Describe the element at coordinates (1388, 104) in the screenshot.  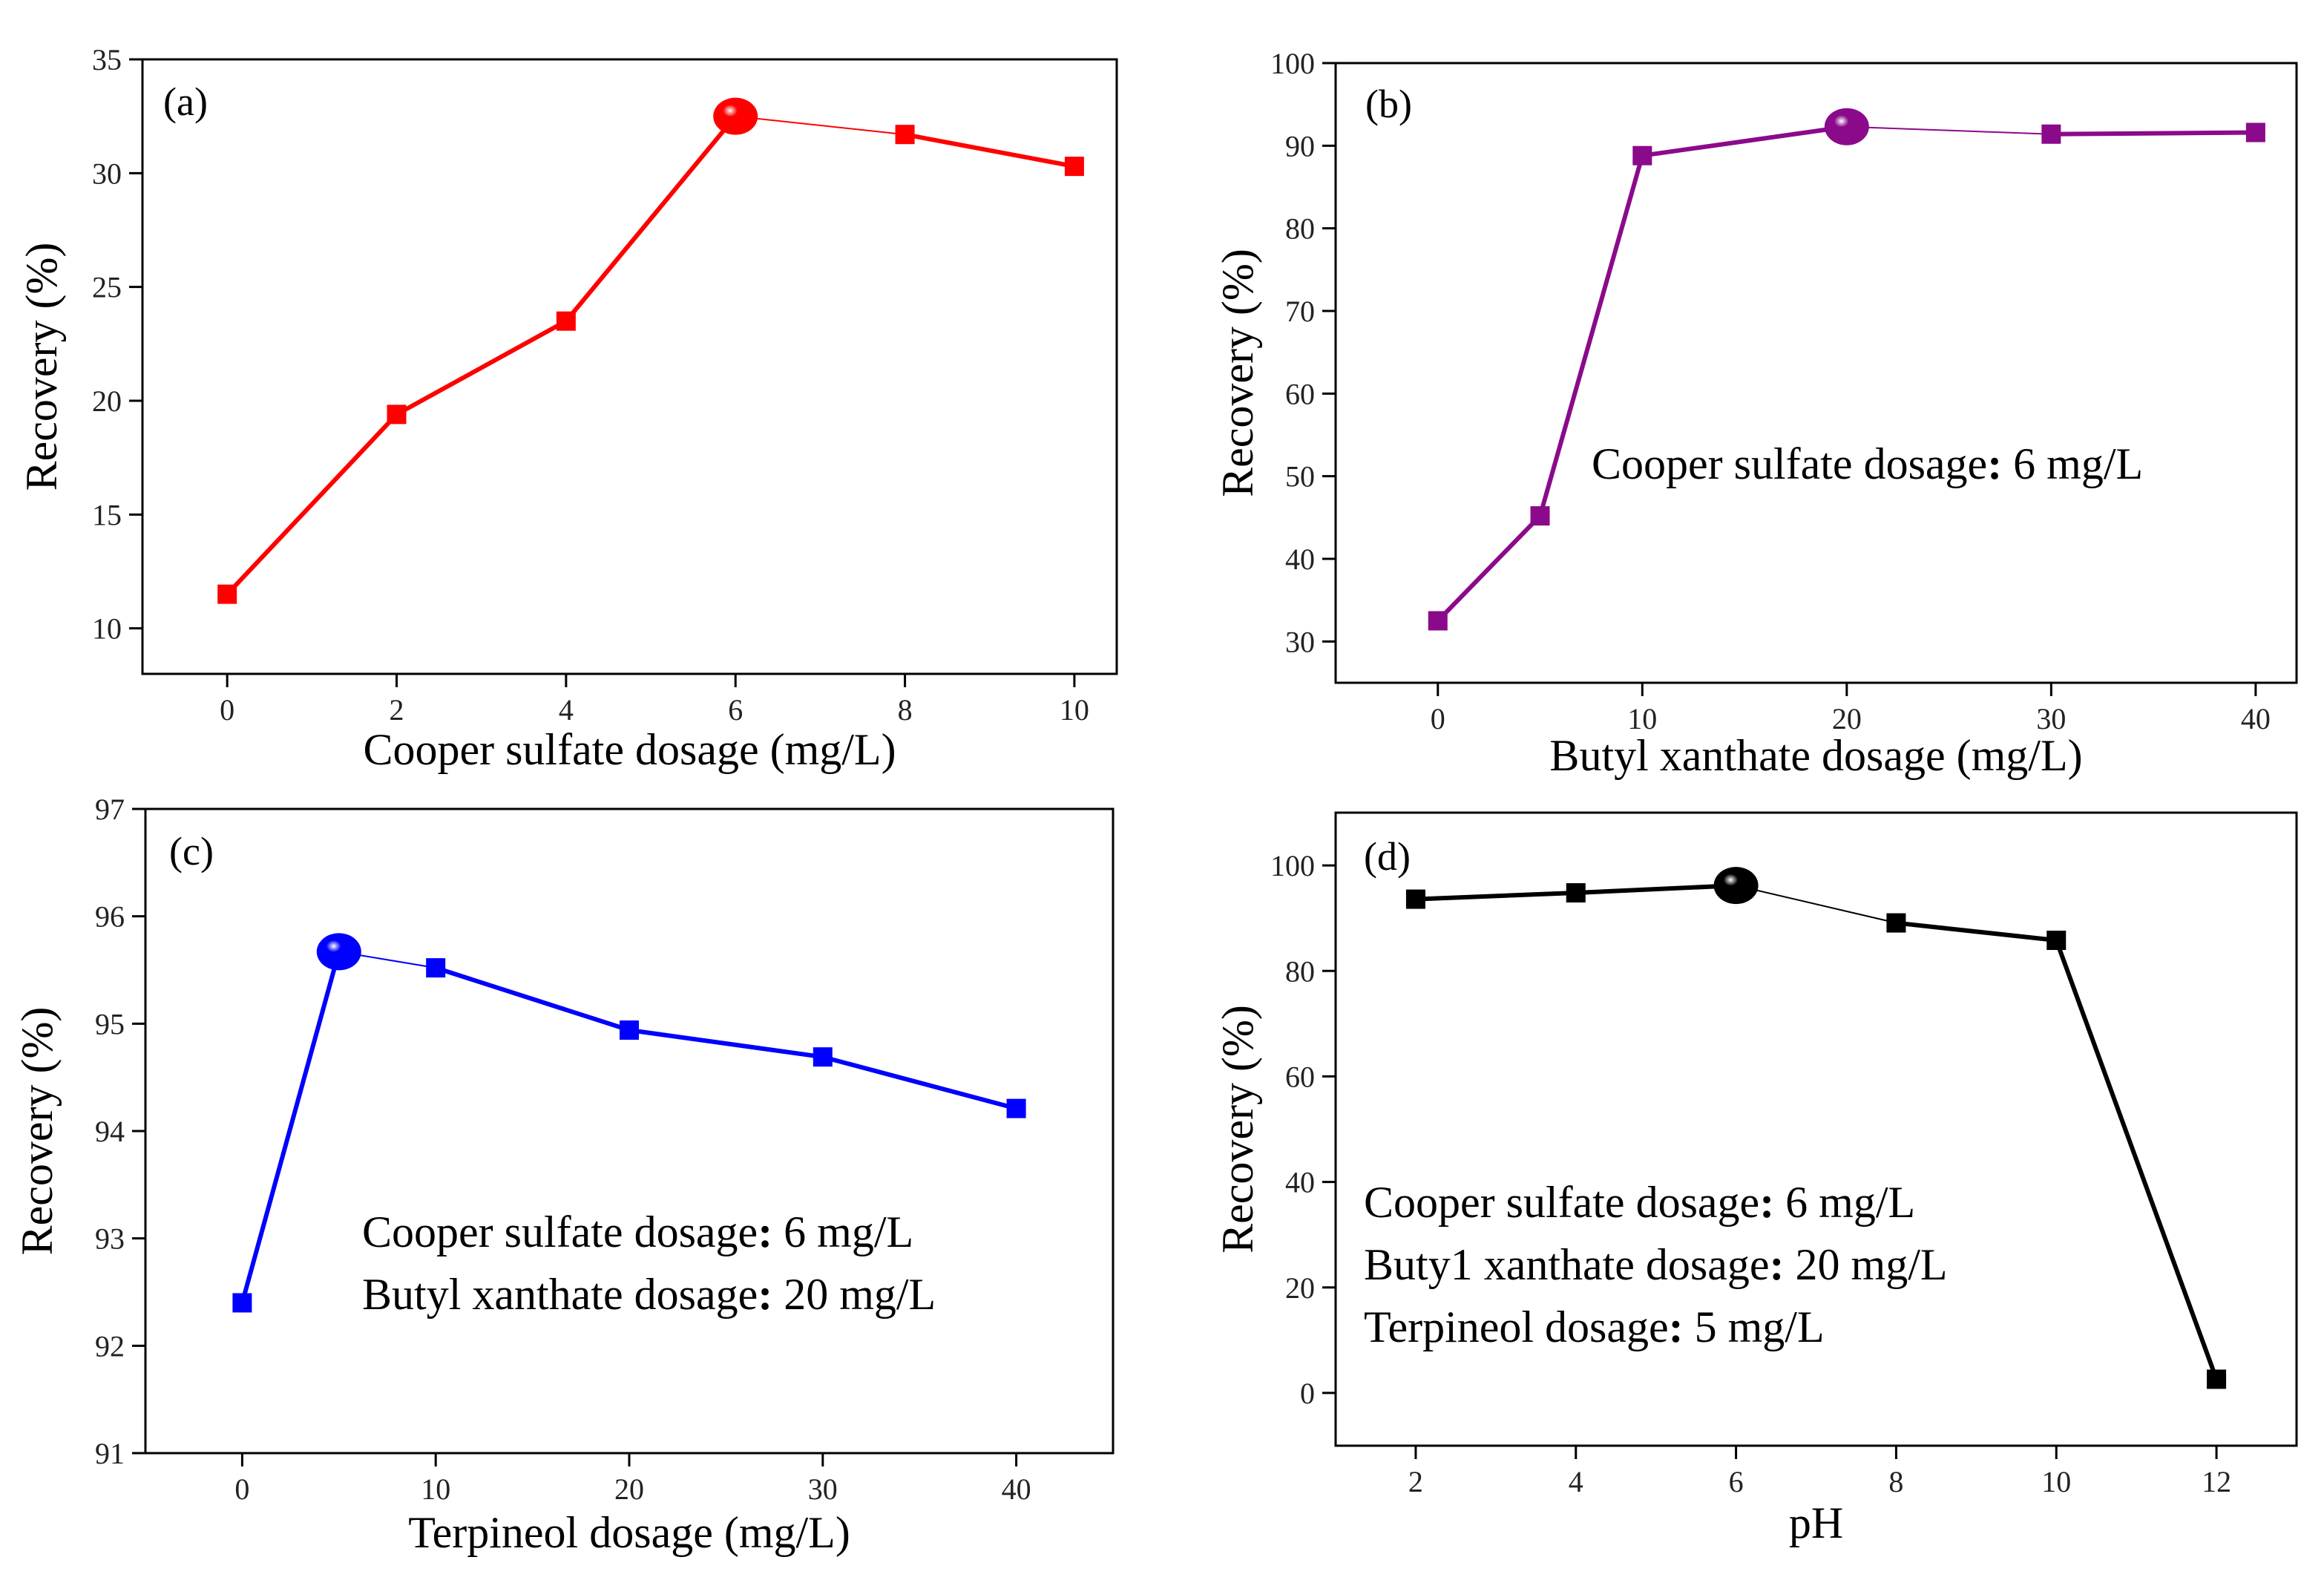
I see `panel-label: (b)` at that location.